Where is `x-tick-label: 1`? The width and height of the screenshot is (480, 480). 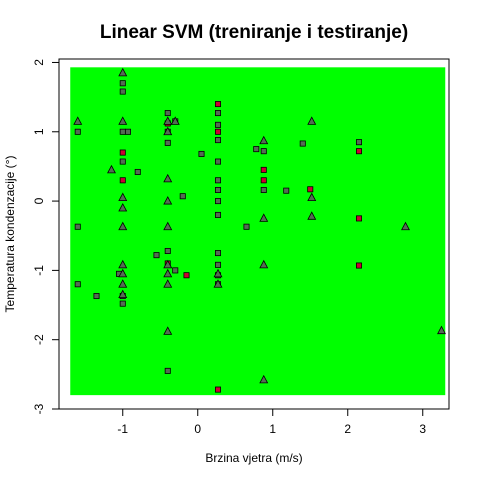 x-tick-label: 1 is located at coordinates (272, 429).